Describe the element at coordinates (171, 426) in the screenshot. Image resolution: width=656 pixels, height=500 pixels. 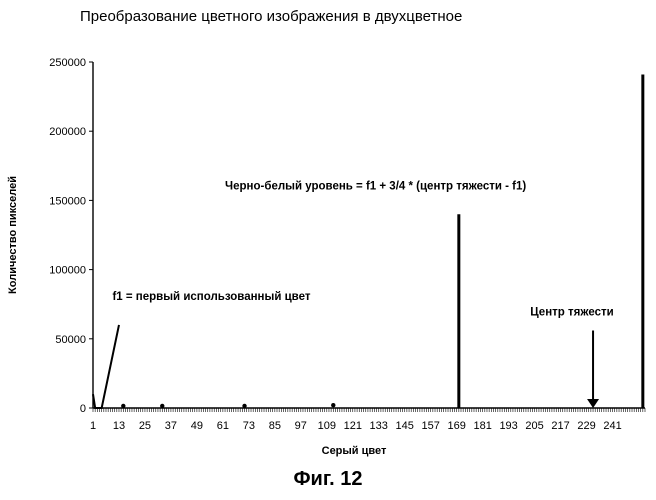
I see `x-tick-label: 37` at that location.